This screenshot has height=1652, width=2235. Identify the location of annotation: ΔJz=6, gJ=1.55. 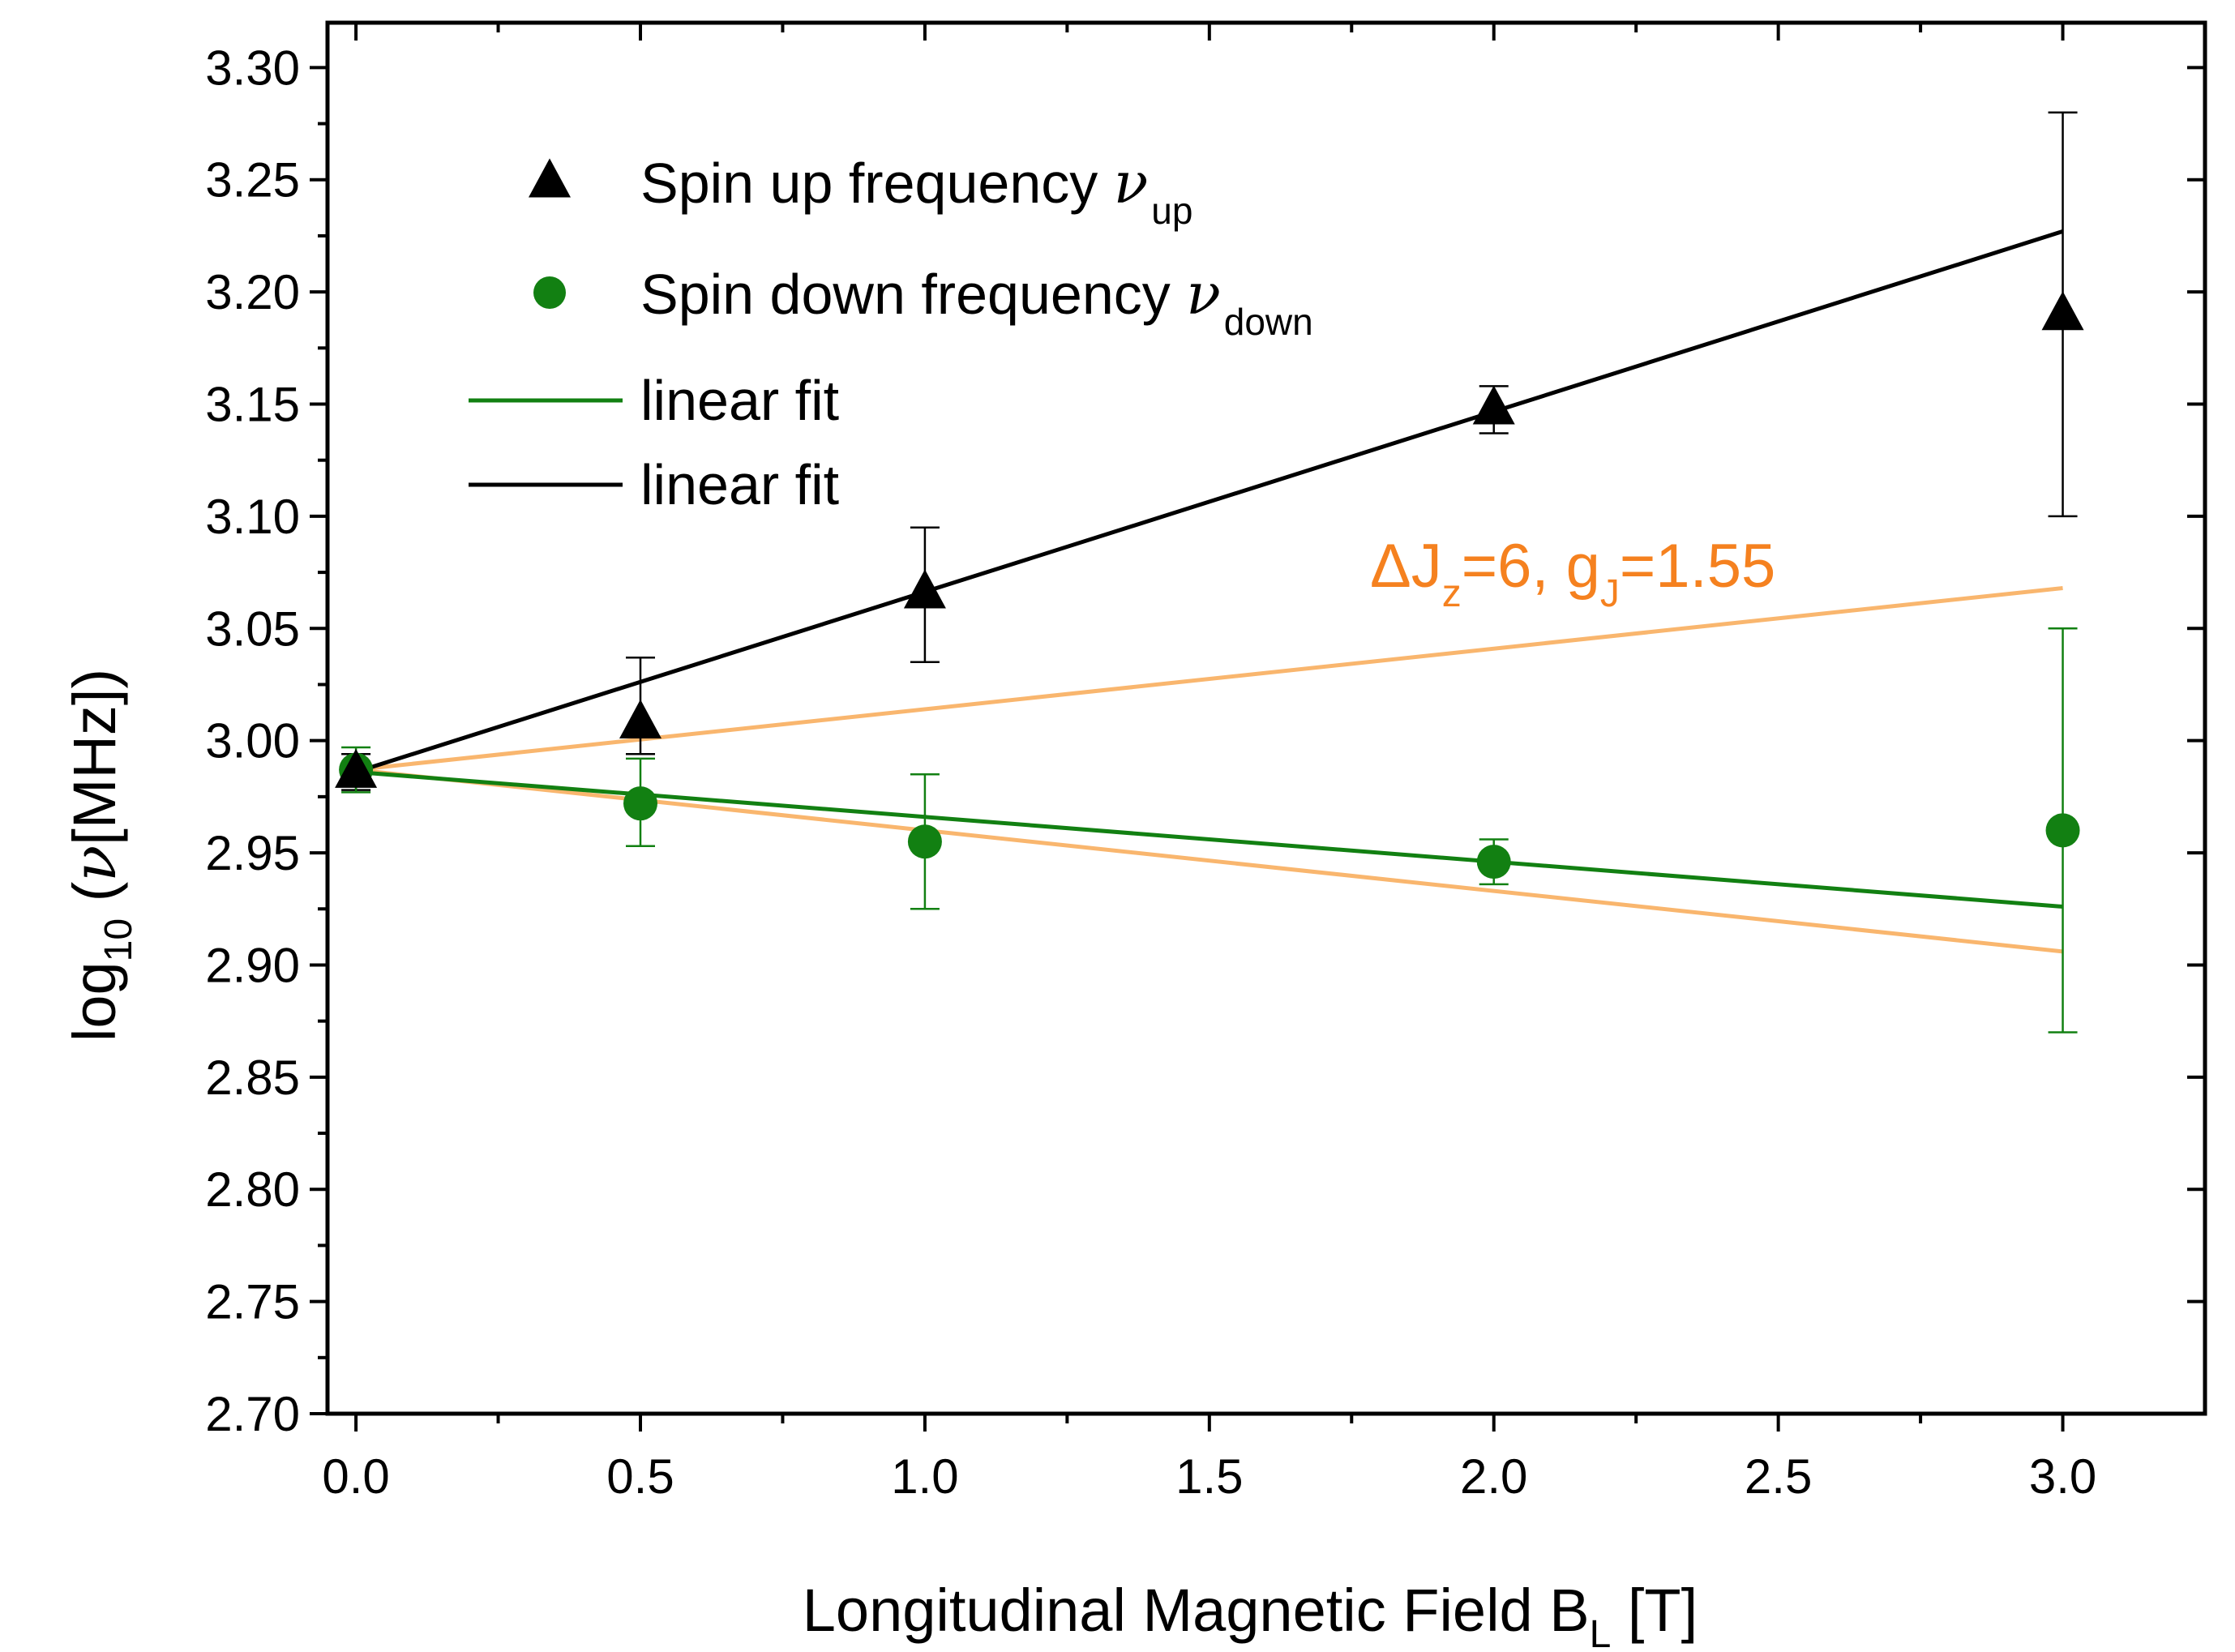
(1572, 574).